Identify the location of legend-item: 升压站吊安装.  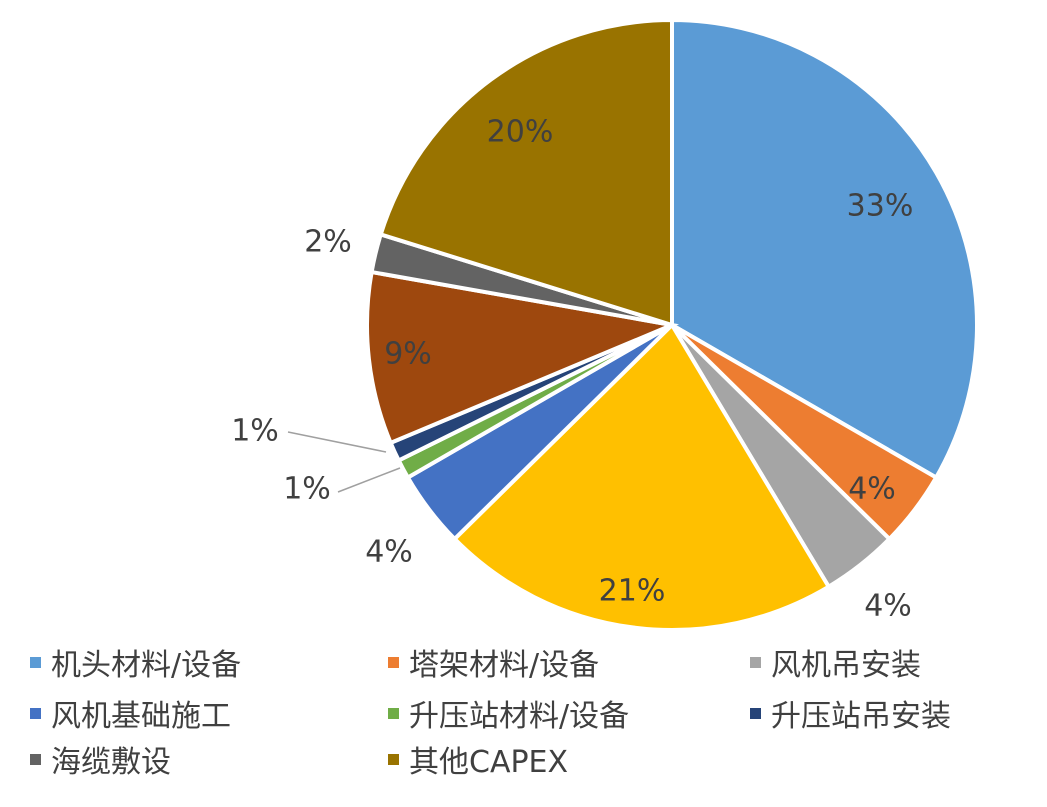
(850, 713).